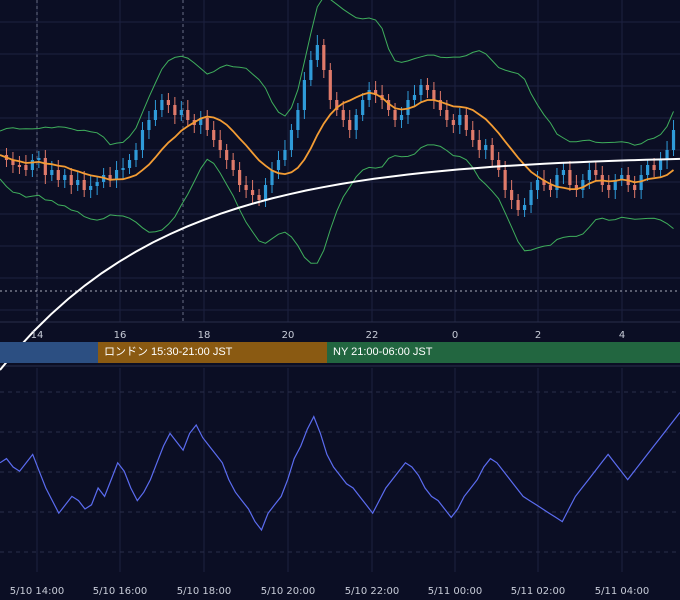  What do you see at coordinates (455, 591) in the screenshot?
I see `time-x-tick-label: 5/11 00:00` at bounding box center [455, 591].